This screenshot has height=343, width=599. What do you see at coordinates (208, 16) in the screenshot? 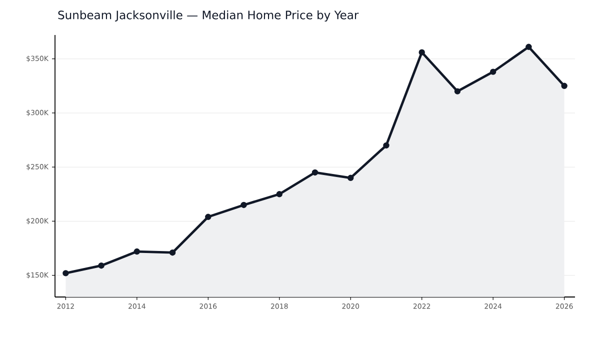
I see `chart-title: Sunbeam Jacksonville — Median Home Price by Year` at bounding box center [208, 16].